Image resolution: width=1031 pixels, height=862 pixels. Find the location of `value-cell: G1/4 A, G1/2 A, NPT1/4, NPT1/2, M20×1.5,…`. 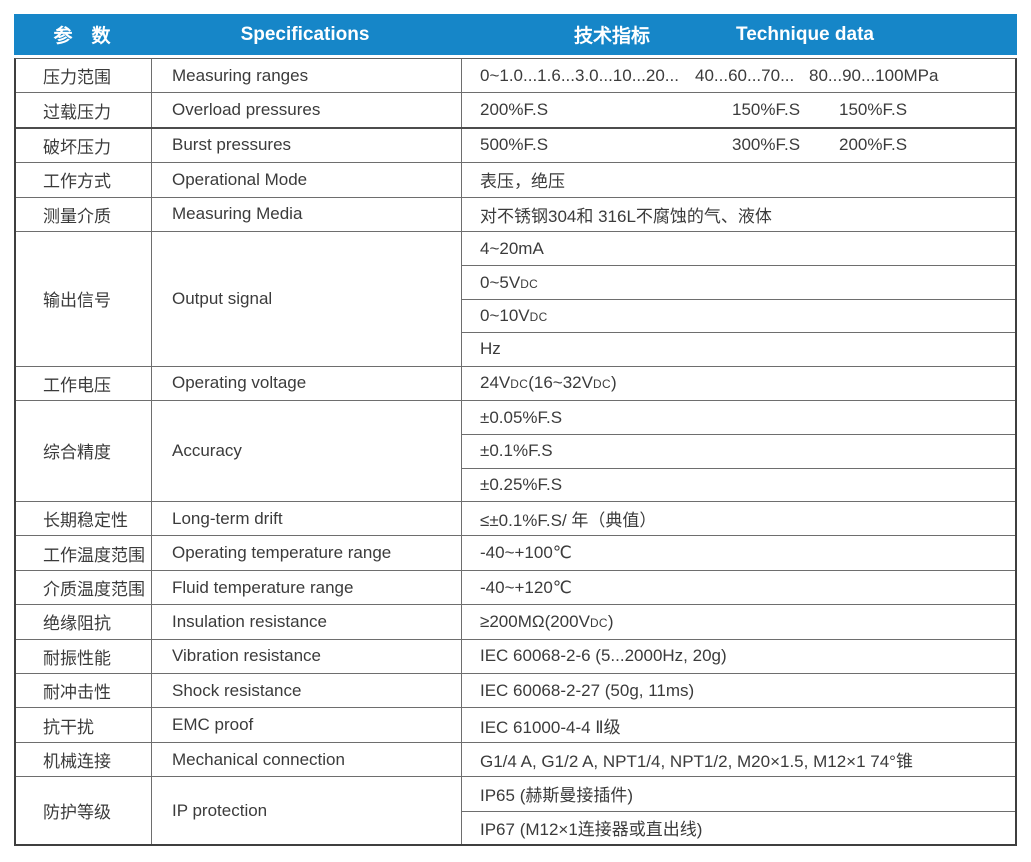

value-cell: G1/4 A, G1/2 A, NPT1/4, NPT1/2, M20×1.5,… is located at coordinates (738, 759).